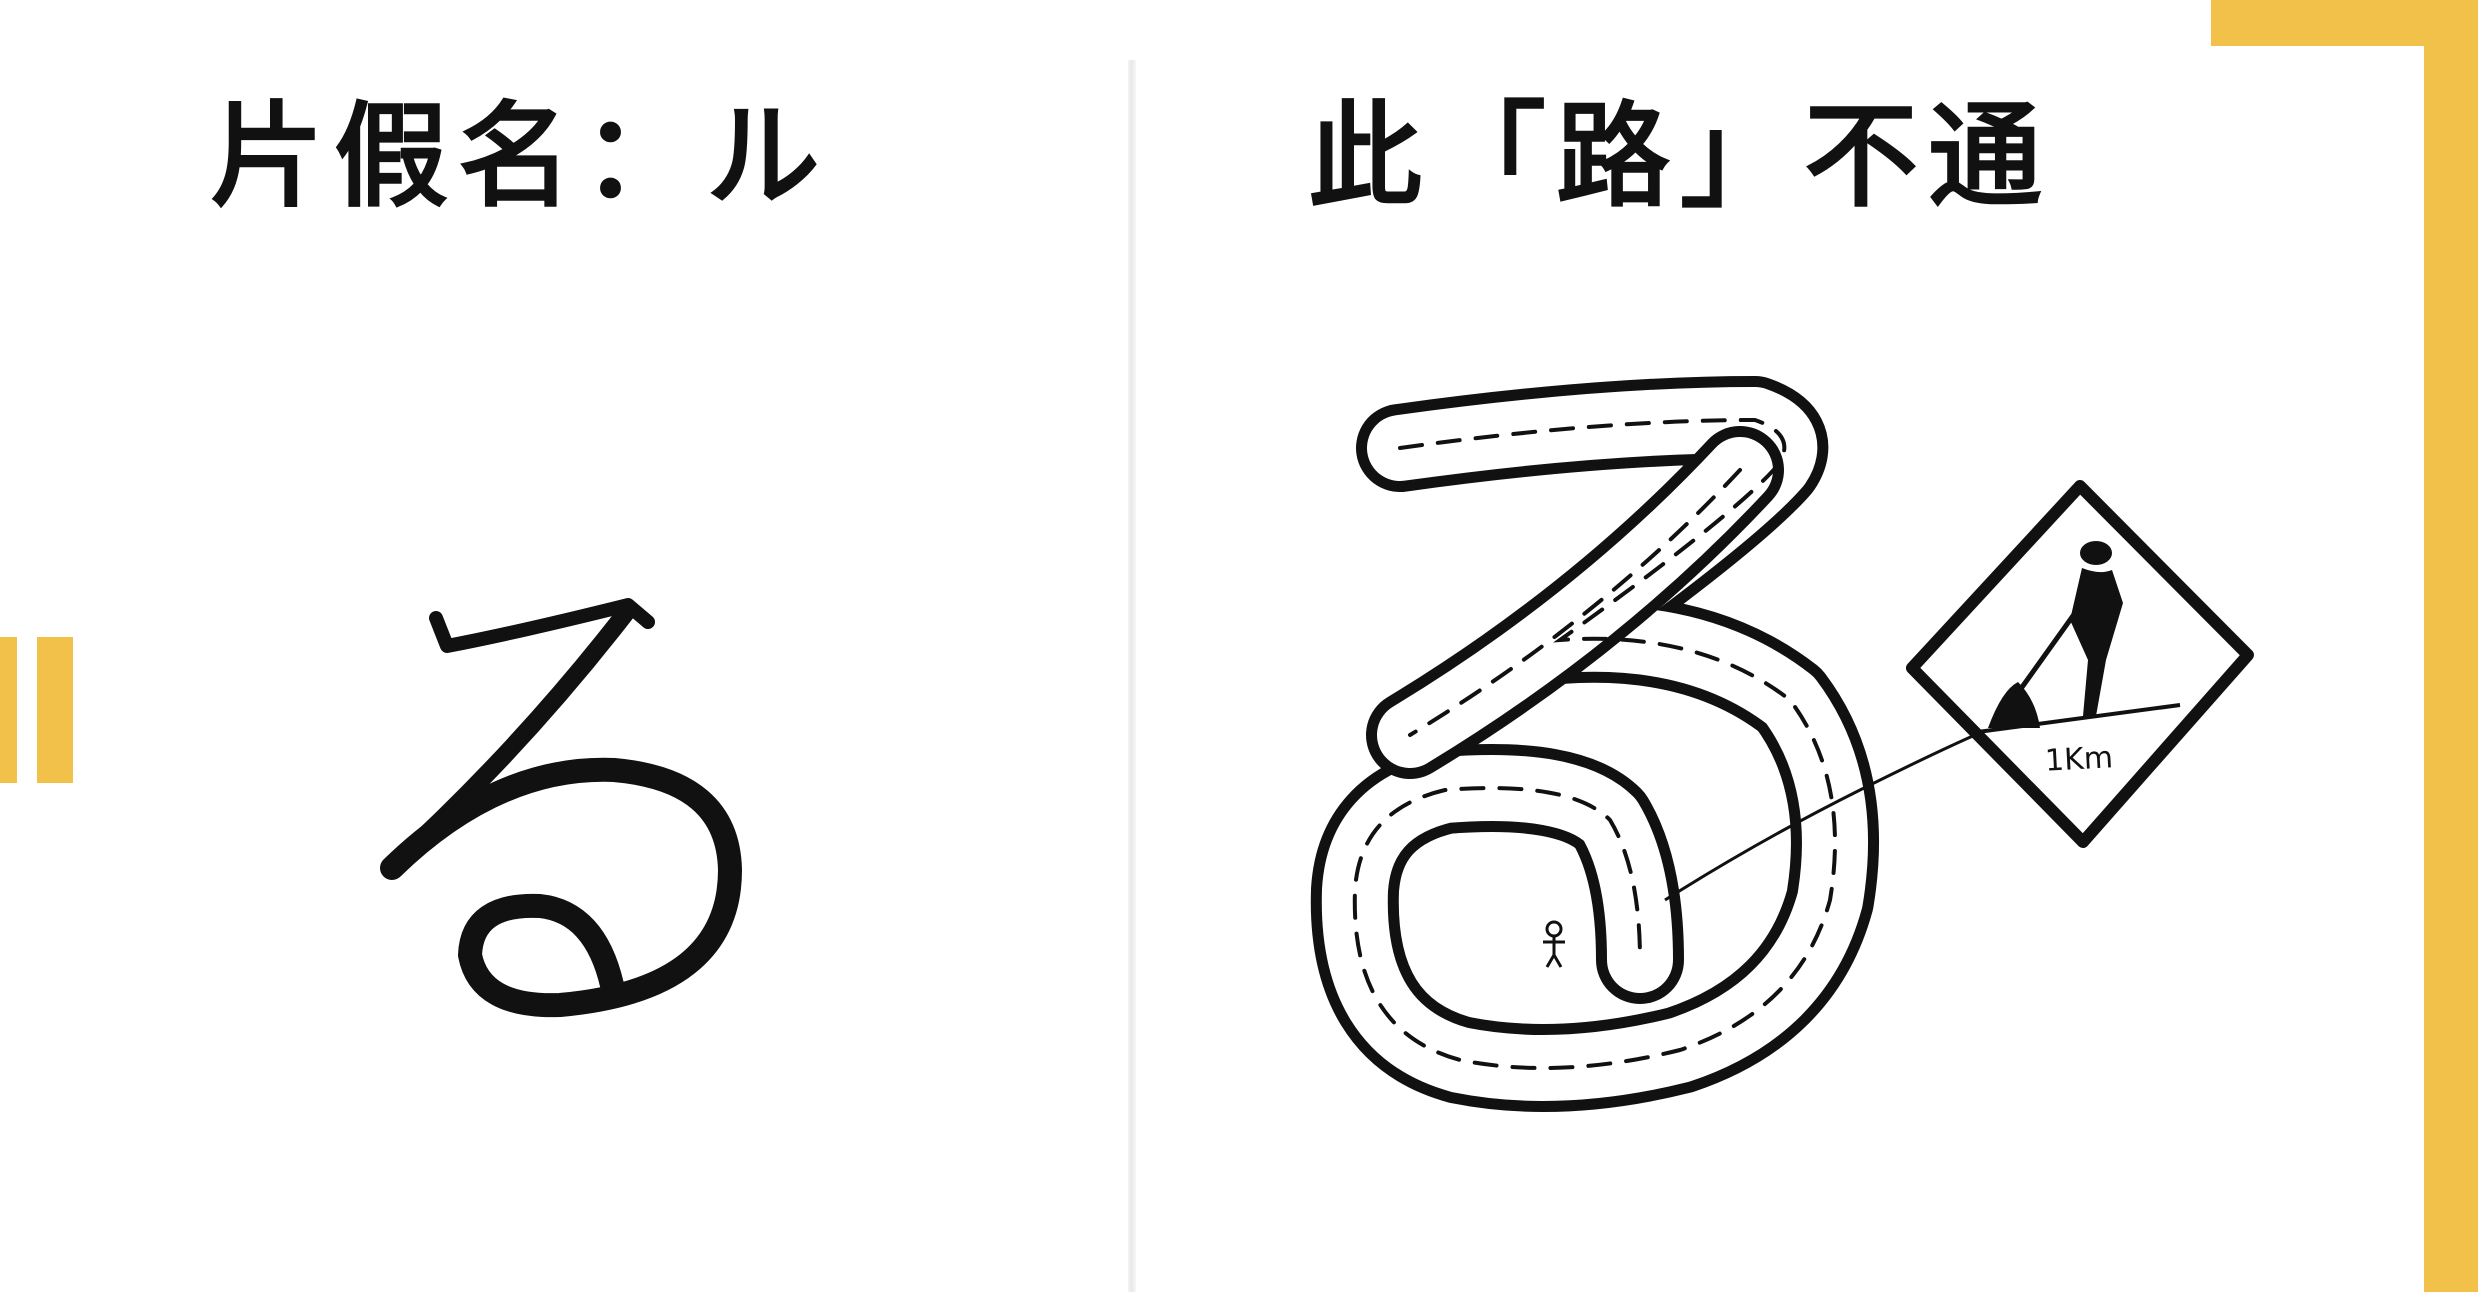  What do you see at coordinates (2451, 646) in the screenshot?
I see `accent-bar-right` at bounding box center [2451, 646].